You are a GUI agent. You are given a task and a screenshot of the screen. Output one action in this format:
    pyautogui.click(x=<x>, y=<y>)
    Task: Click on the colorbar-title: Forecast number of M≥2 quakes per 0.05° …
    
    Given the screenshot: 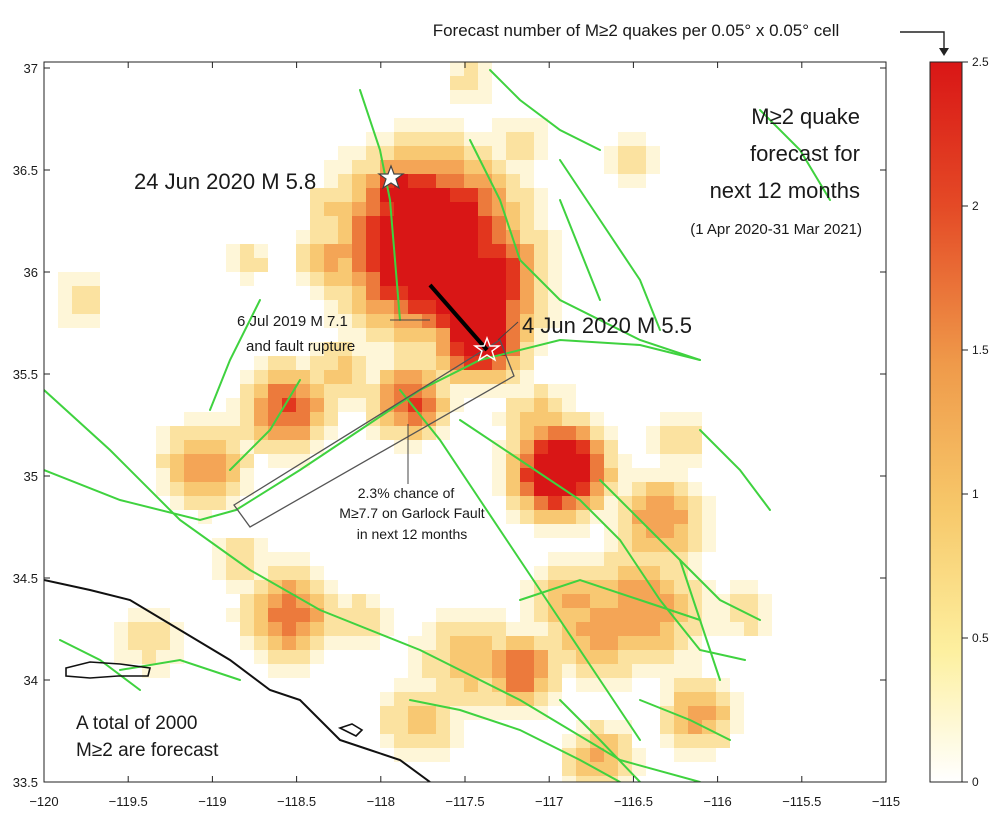 What is the action you would take?
    pyautogui.click(x=636, y=30)
    